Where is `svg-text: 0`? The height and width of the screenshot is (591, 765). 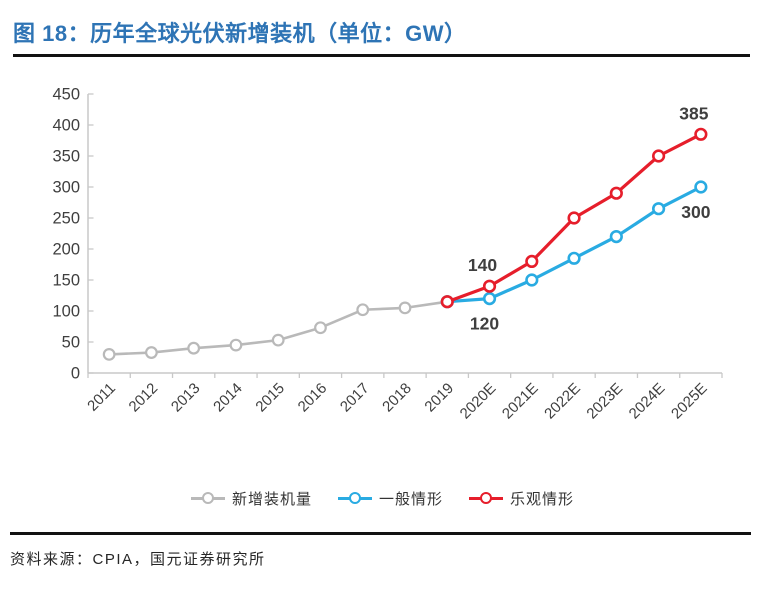 svg-text: 0 is located at coordinates (75, 374).